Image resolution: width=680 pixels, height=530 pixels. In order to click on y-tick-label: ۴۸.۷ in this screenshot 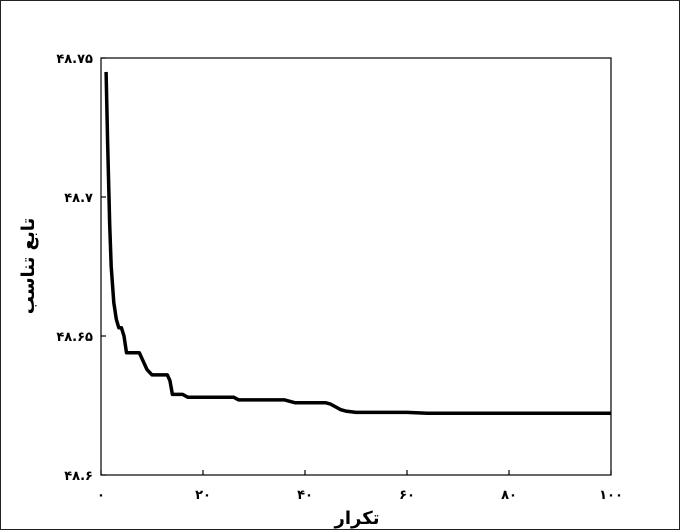, I will do `click(78, 198)`.